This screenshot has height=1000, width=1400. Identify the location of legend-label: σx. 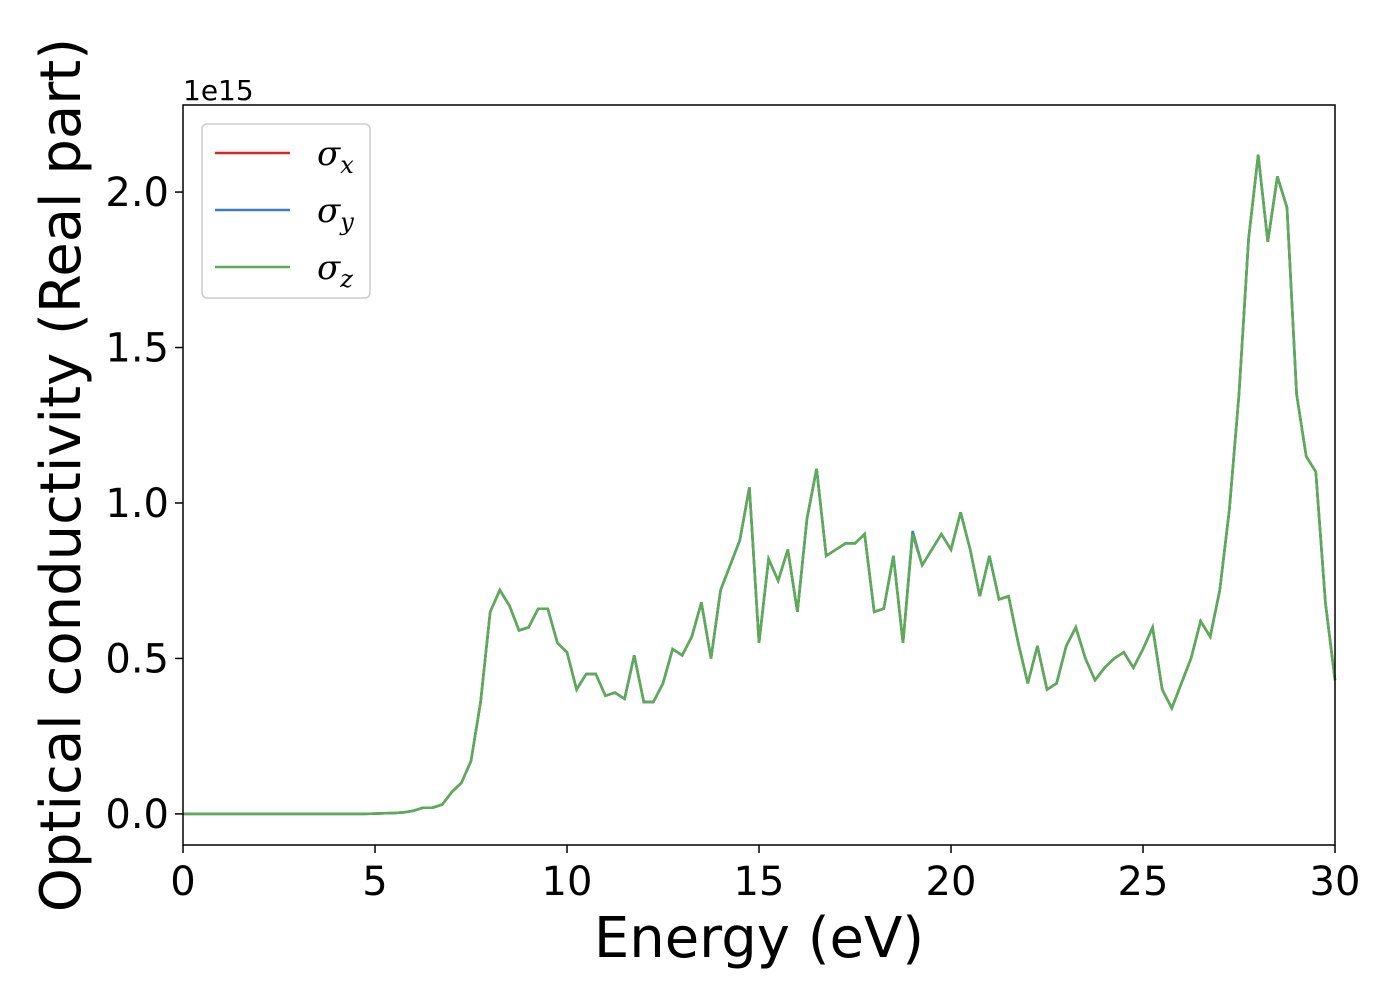
(335, 156).